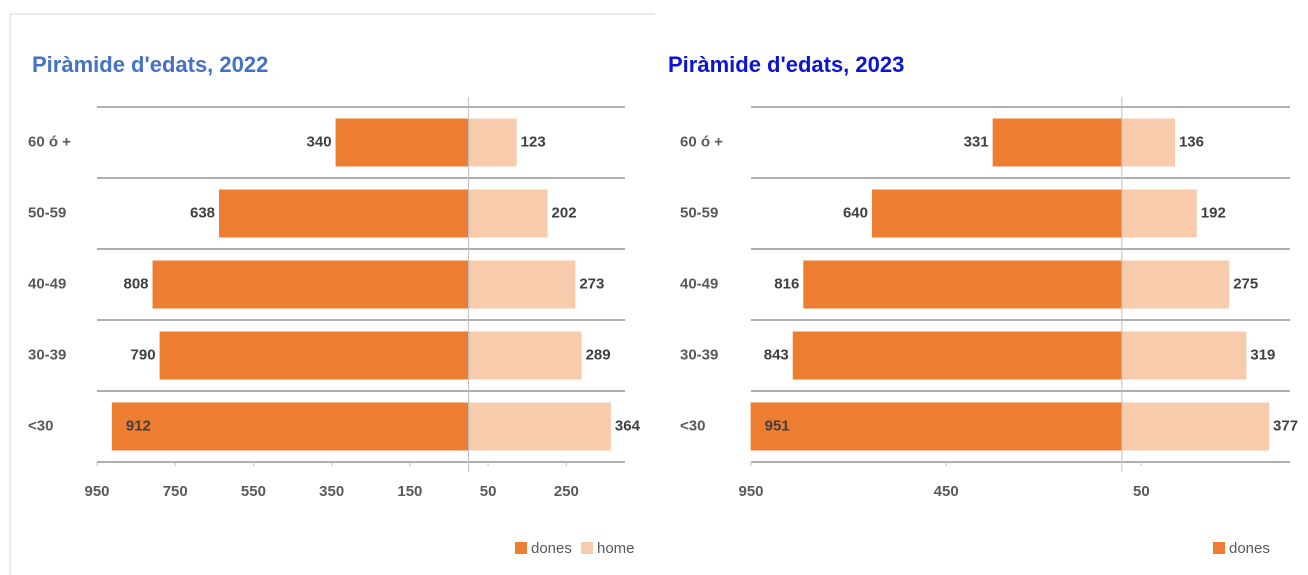 The width and height of the screenshot is (1308, 575). What do you see at coordinates (776, 354) in the screenshot?
I see `value-label: 843` at bounding box center [776, 354].